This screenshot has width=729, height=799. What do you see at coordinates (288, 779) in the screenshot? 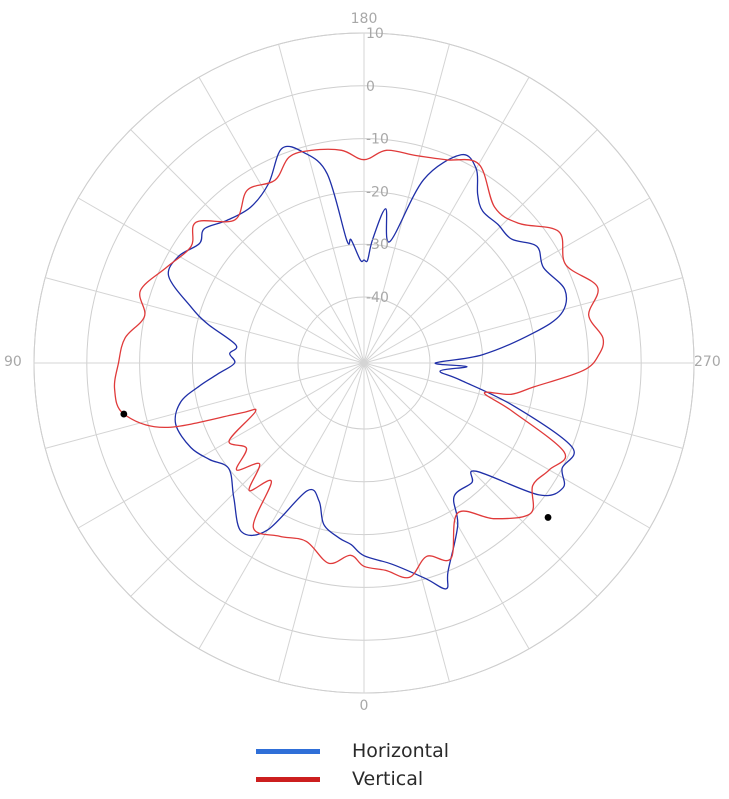
I see `legend-swatch-vertical` at bounding box center [288, 779].